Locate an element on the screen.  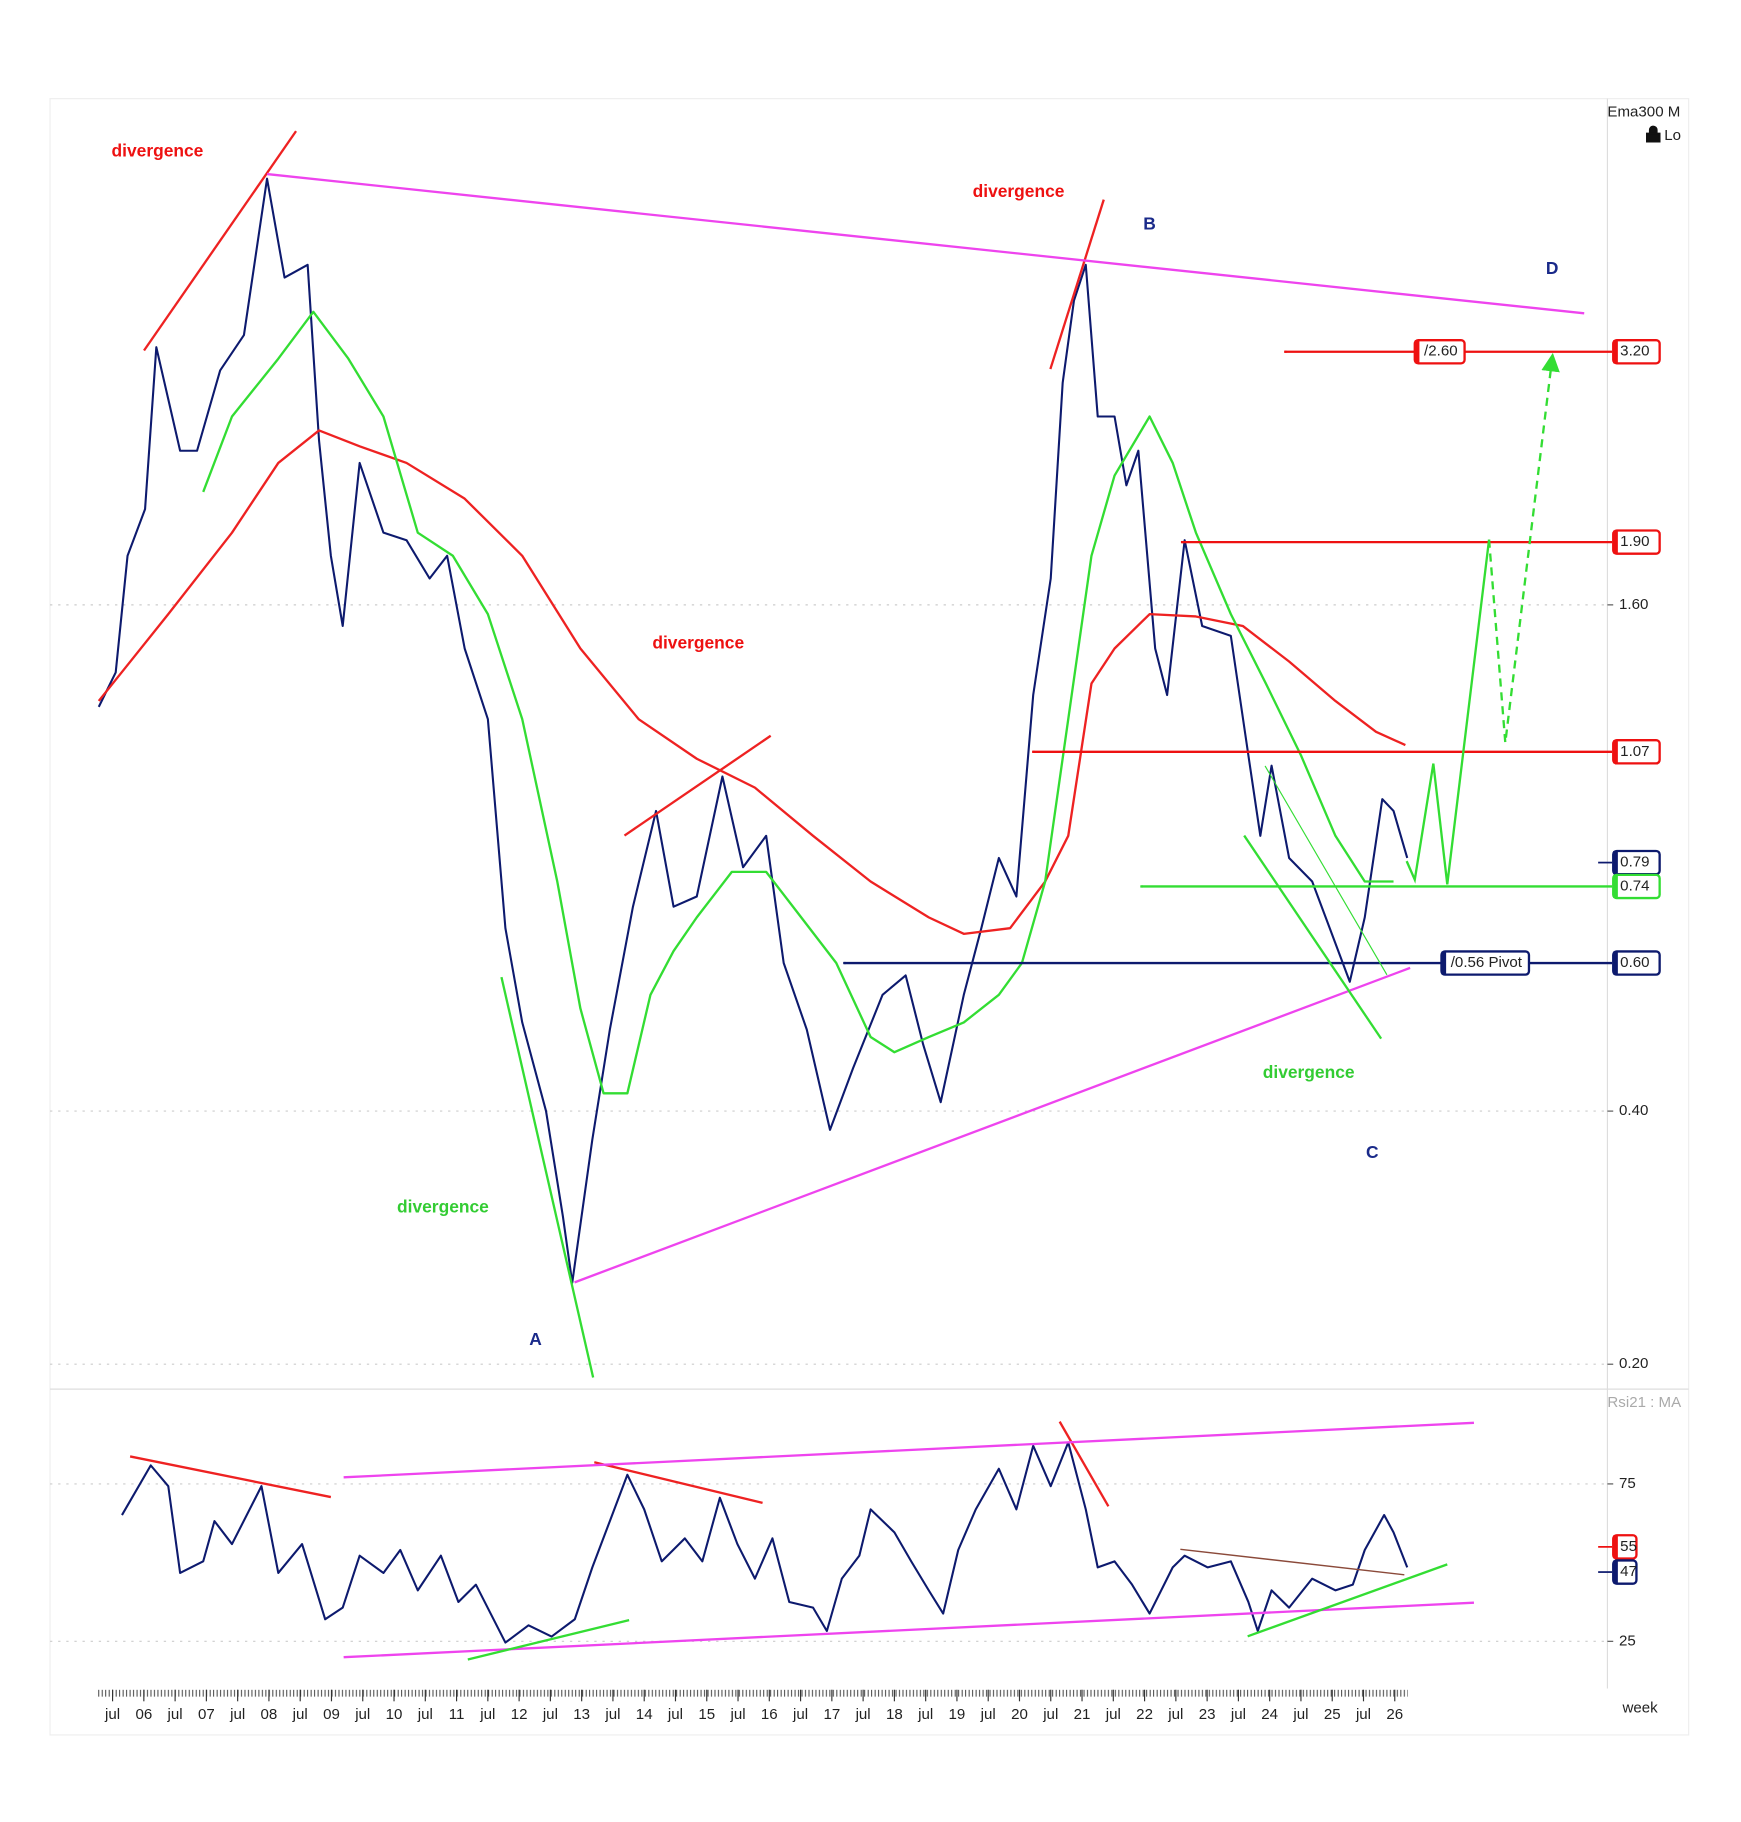
x-tick-label: 20 is located at coordinates (1019, 1714).